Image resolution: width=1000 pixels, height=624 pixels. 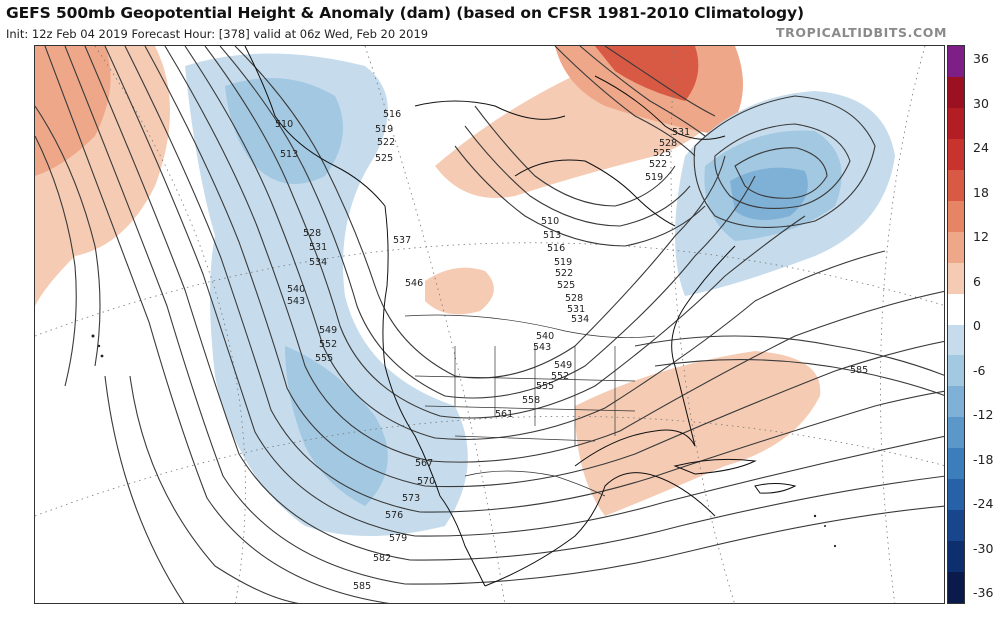 I want to click on contour-label: 582, so click(x=382, y=558).